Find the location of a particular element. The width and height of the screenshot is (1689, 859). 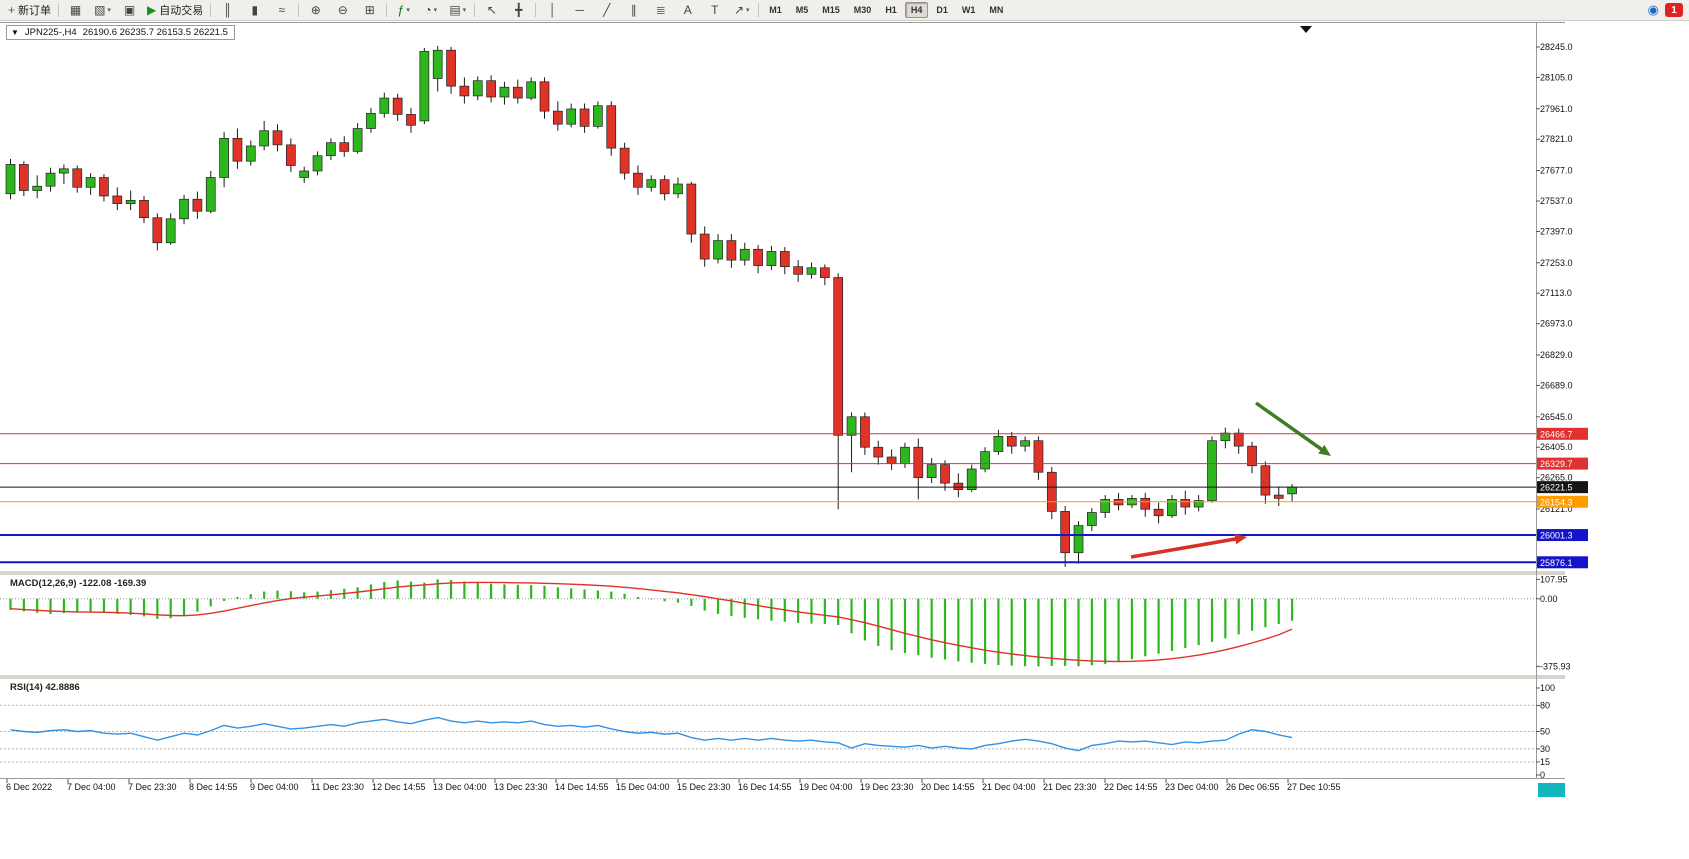

rsi-axis-label: 50 is located at coordinates (1545, 732).